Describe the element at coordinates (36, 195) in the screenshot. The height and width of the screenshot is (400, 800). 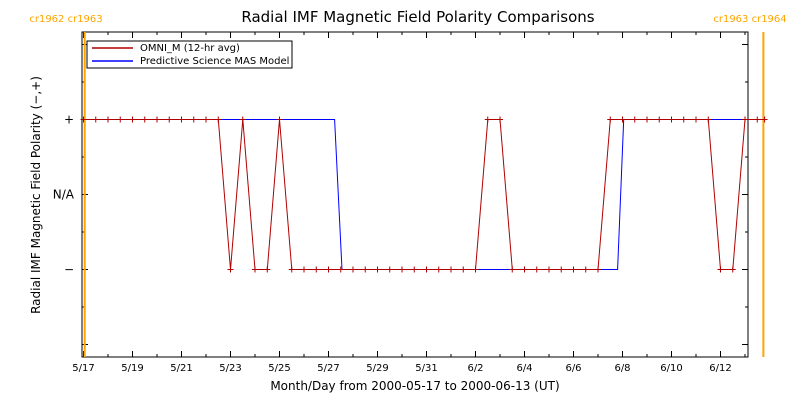
I see `y-axis-label: Radial IMF Magnetic Field Polarity (−,+)` at that location.